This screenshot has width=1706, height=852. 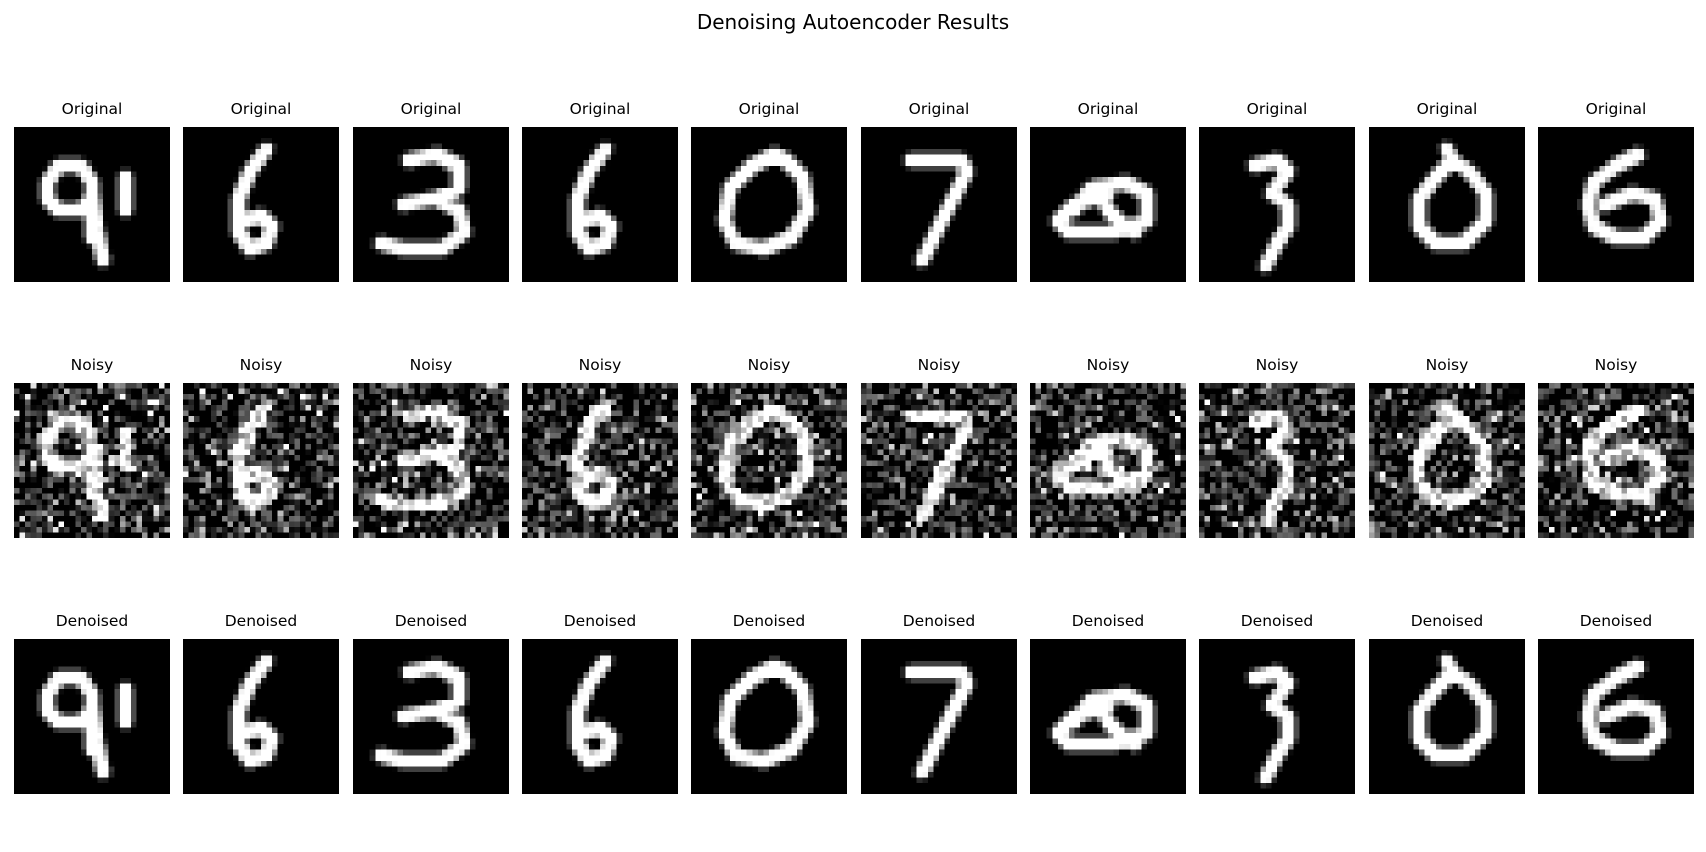 What do you see at coordinates (853, 22) in the screenshot?
I see `figure-title: Denoising Autoencoder Results` at bounding box center [853, 22].